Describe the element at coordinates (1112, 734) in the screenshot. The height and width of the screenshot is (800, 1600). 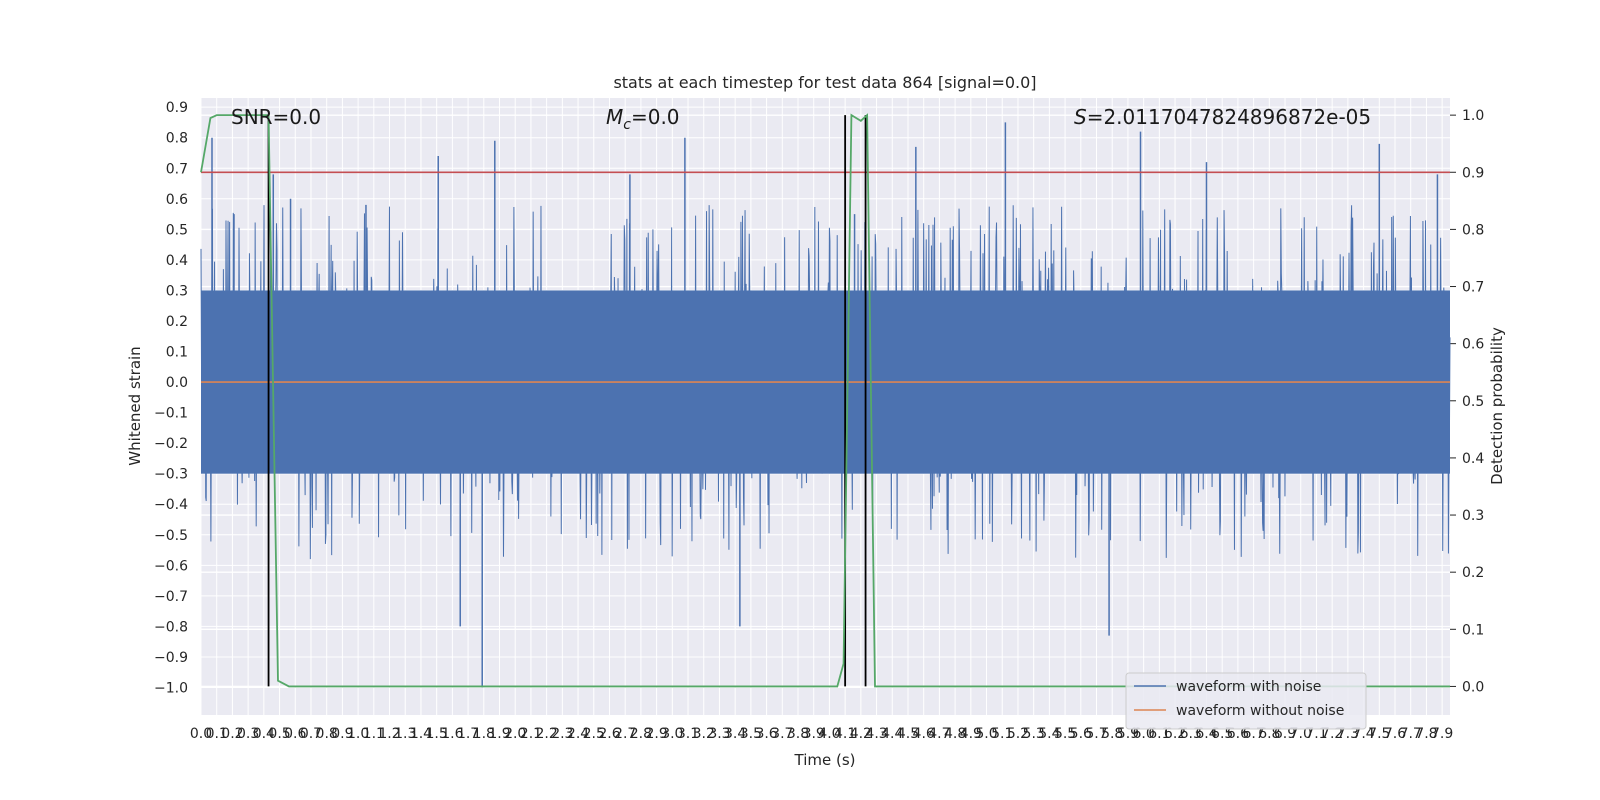
I see `x-tick-label: 5.8` at that location.